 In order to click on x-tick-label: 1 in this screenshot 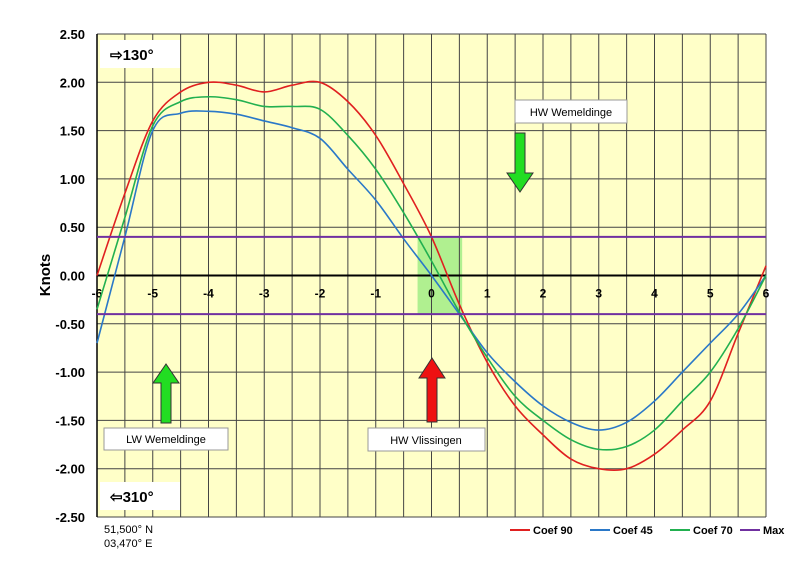, I will do `click(487, 294)`.